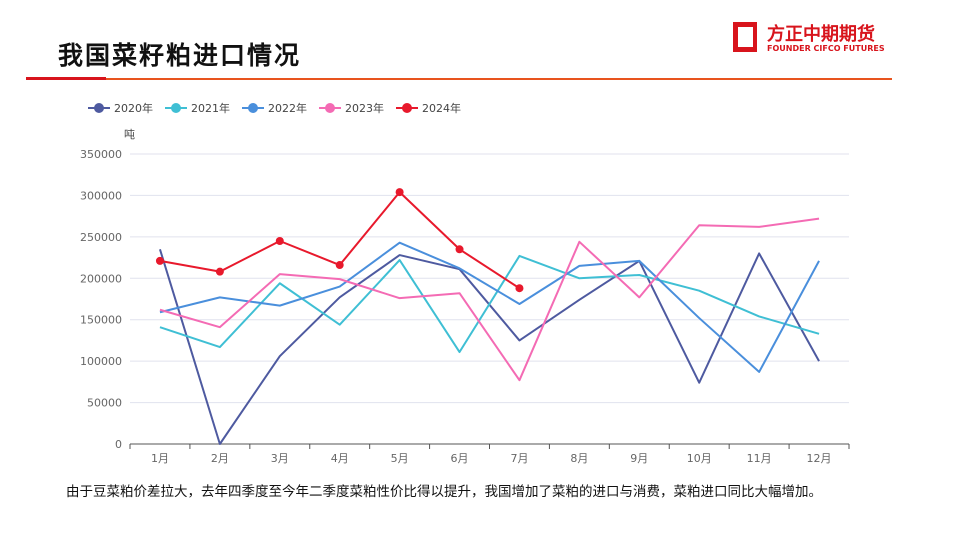 Image resolution: width=960 pixels, height=540 pixels. I want to click on x-tick-label: 6月, so click(460, 458).